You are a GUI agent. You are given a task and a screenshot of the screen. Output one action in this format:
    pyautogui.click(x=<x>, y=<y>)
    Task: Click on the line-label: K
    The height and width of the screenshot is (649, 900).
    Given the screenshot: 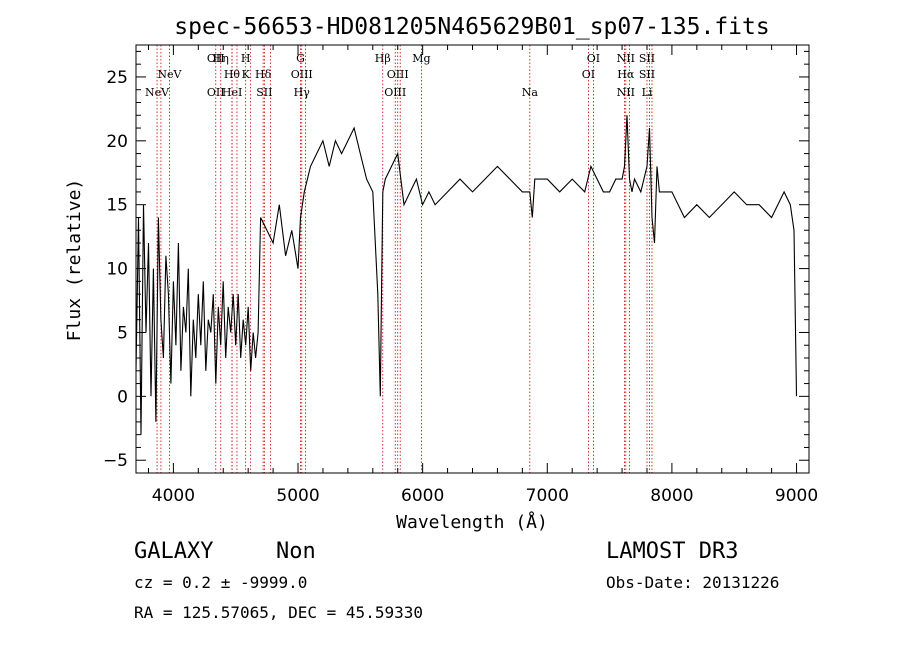 What is the action you would take?
    pyautogui.click(x=246, y=74)
    